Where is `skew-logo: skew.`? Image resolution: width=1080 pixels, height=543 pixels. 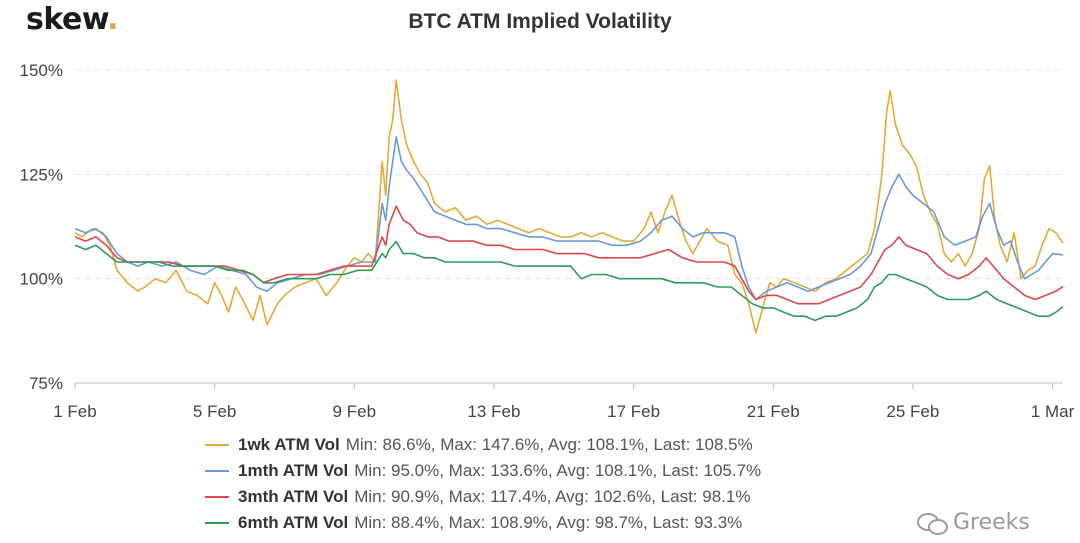
skew-logo: skew. is located at coordinates (72, 19).